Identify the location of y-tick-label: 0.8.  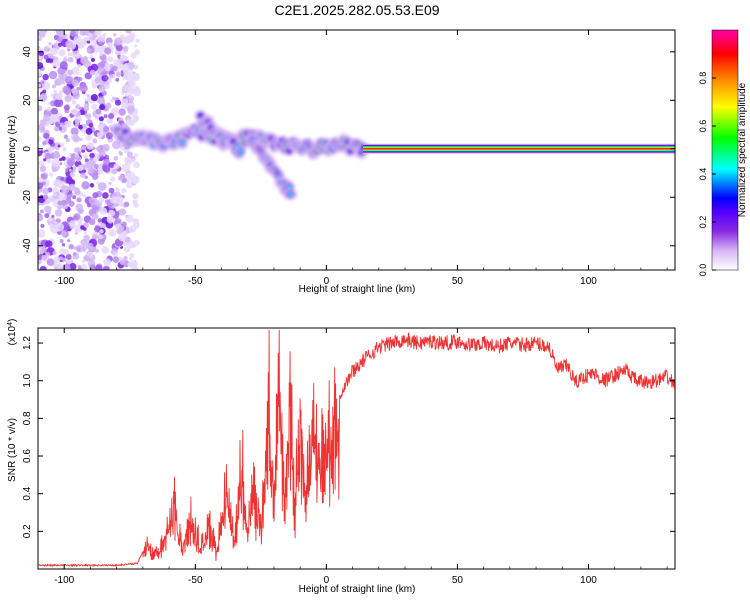
(27, 418).